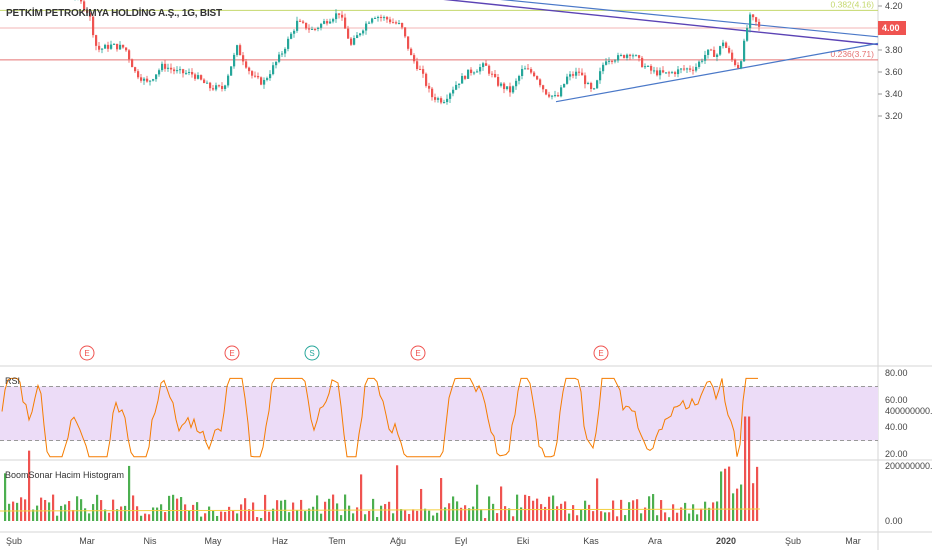 The height and width of the screenshot is (555, 932). Describe the element at coordinates (908, 411) in the screenshot. I see `volume-tick-label: 400000000.00` at that location.